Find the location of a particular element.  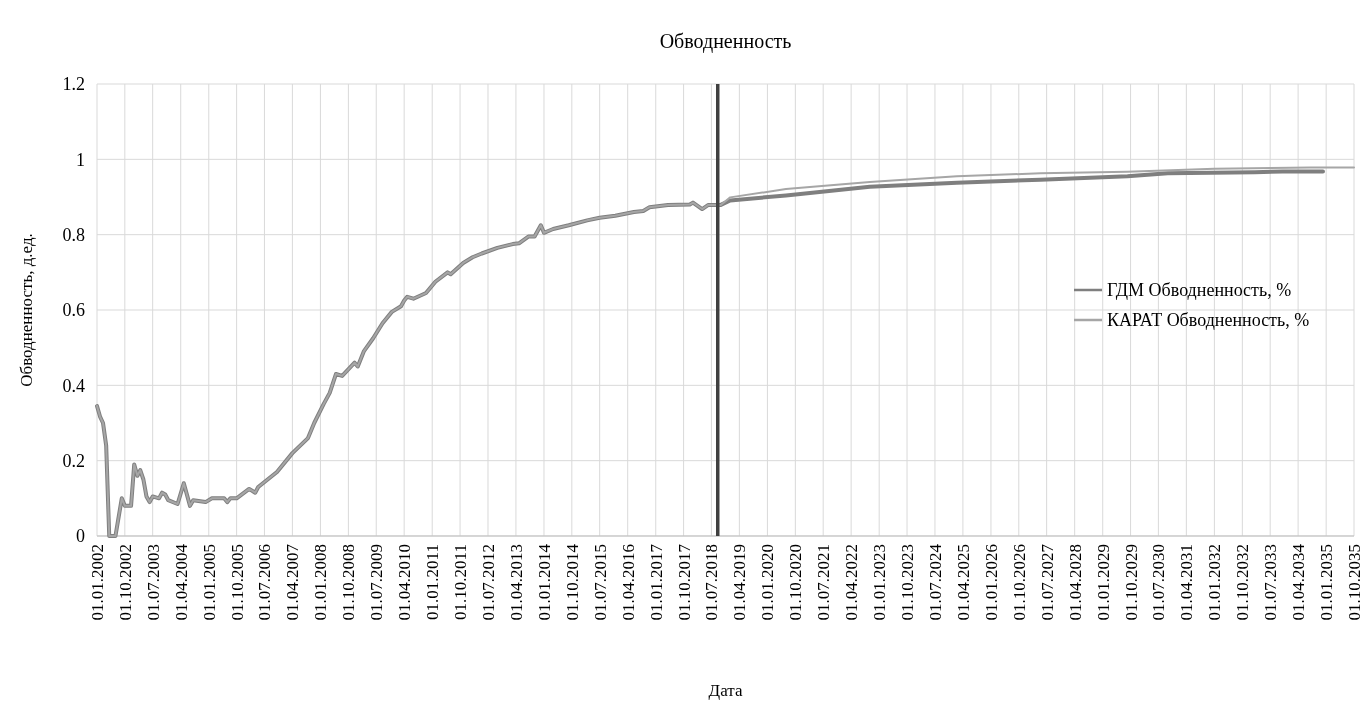

x-tick-label: 01.10.2023 is located at coordinates (907, 582).